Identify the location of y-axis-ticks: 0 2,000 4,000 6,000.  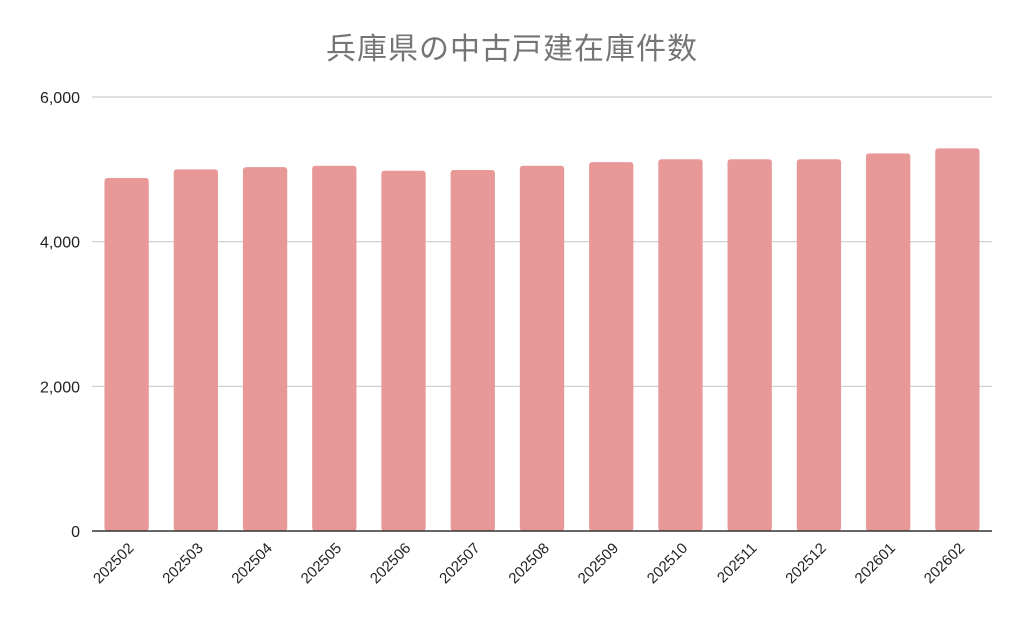
(60, 315).